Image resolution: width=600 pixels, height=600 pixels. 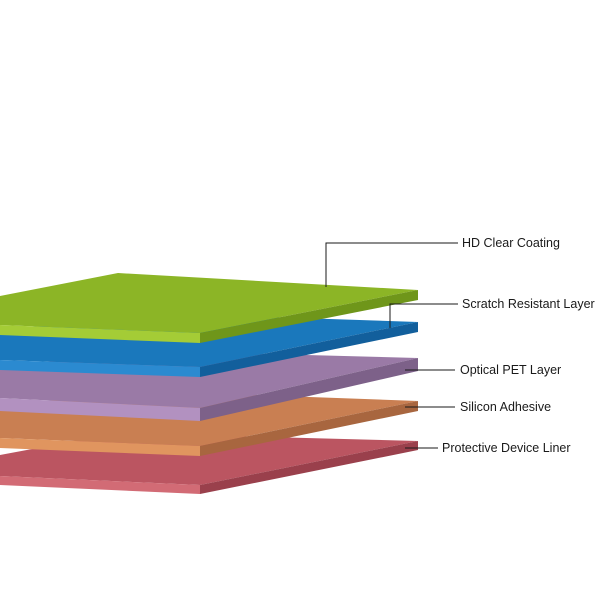 I want to click on leader-scratch-resistant, so click(x=423, y=315).